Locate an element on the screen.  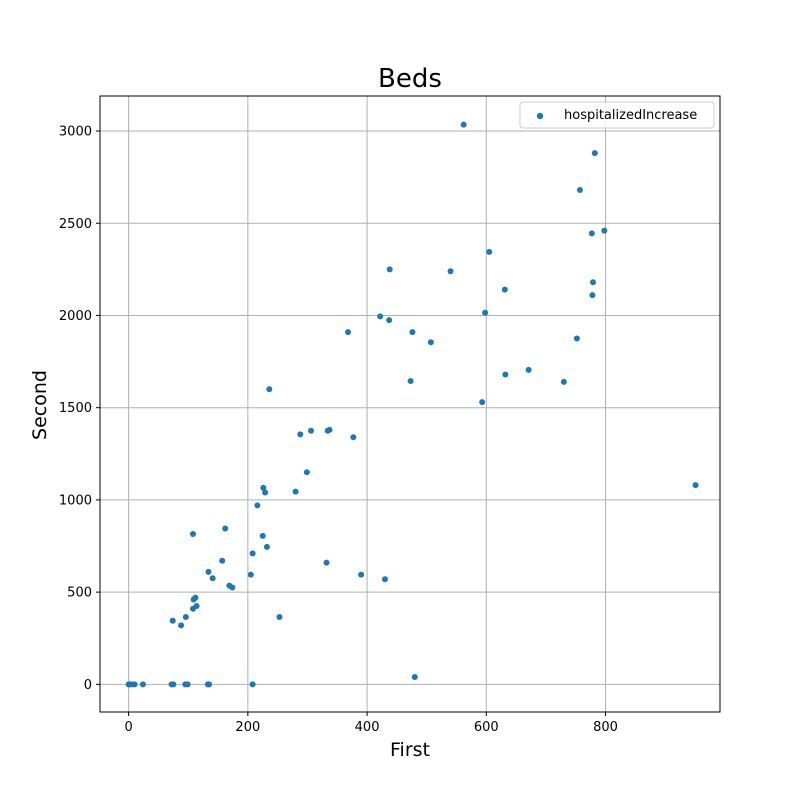
x-axis-ticks: 0 200 400 600 800 is located at coordinates (371, 723).